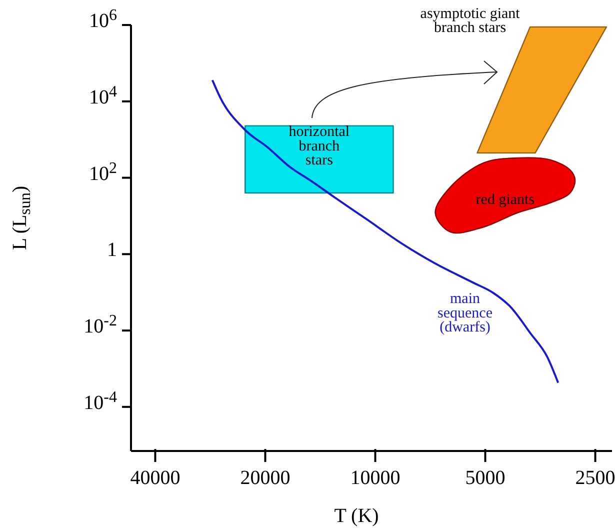  Describe the element at coordinates (375, 478) in the screenshot. I see `x-tick-label: 10000` at that location.